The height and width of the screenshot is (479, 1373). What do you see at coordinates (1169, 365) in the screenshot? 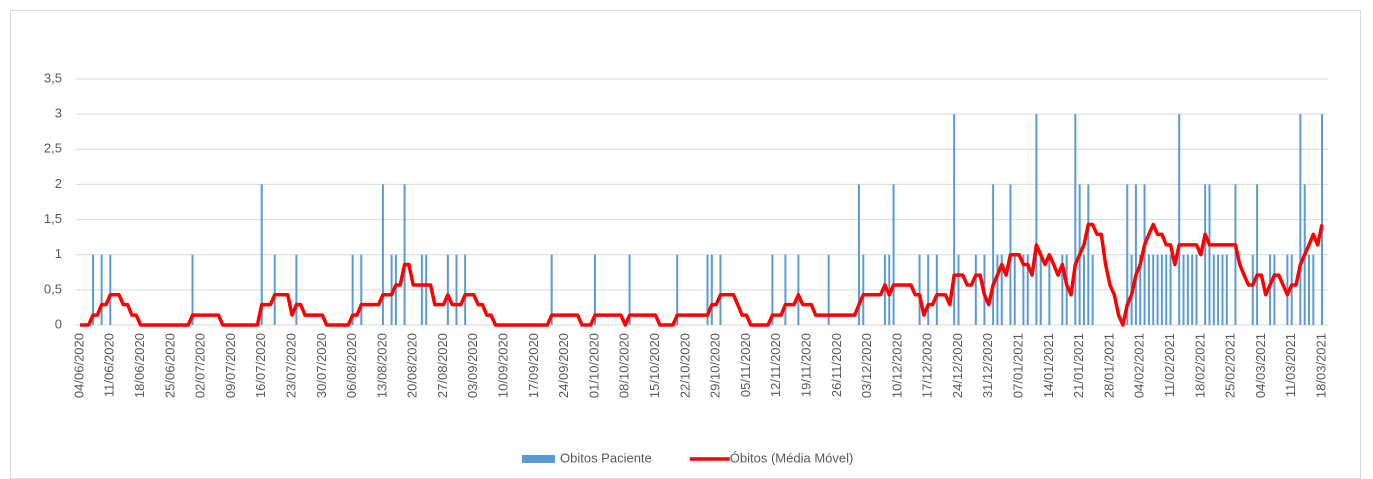
I see `x-tick-label: 11/02/2021` at bounding box center [1169, 365].